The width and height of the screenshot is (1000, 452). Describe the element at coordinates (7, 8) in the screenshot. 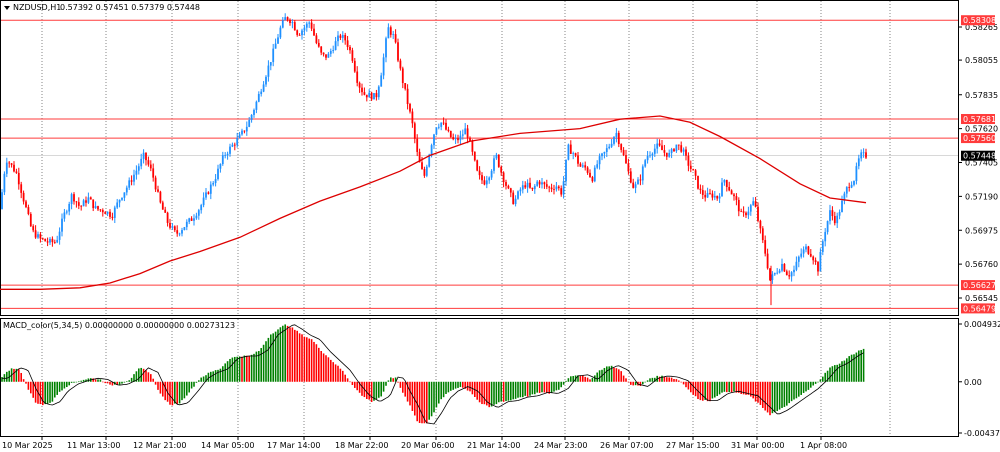

I see `dropdown-triangle-icon` at that location.